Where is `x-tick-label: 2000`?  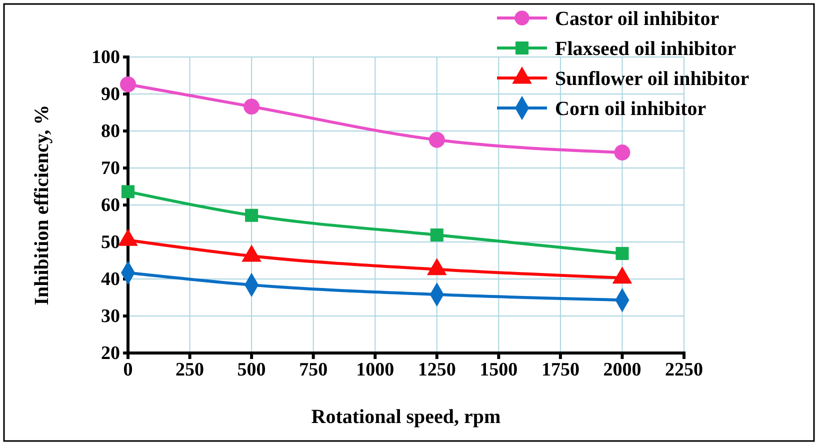 x-tick-label: 2000 is located at coordinates (622, 369).